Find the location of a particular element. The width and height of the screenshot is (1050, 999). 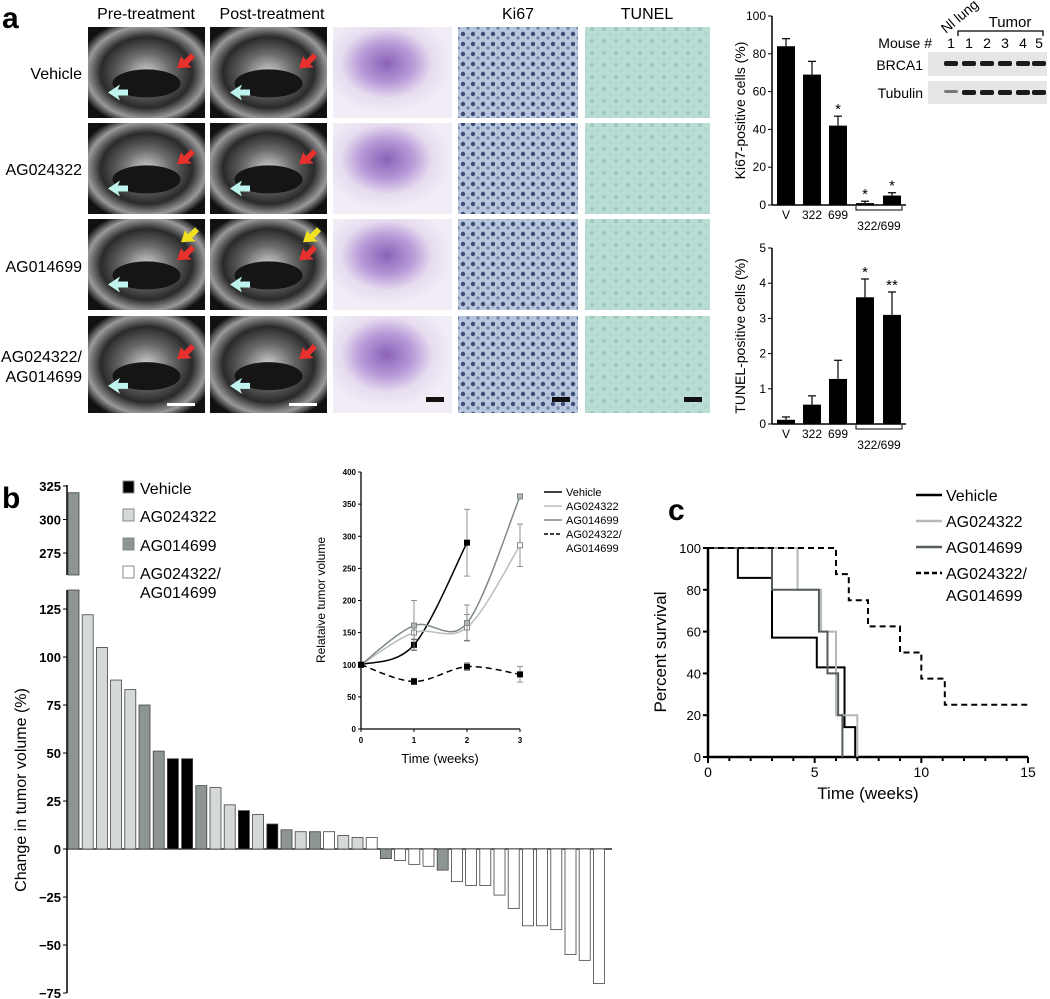

y-tick-label: 2 is located at coordinates (762, 354).